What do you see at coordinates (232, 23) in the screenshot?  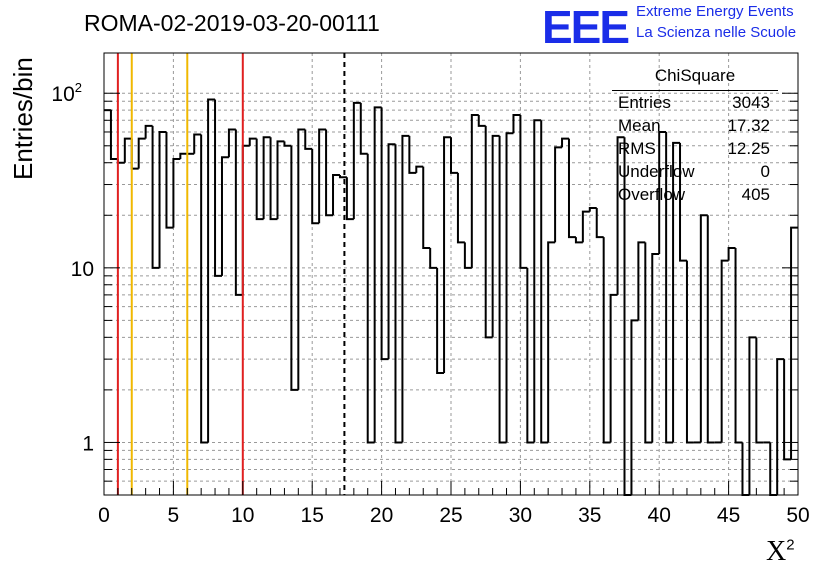 I see `chart-title: ROMA-02-2019-03-20-00111` at bounding box center [232, 23].